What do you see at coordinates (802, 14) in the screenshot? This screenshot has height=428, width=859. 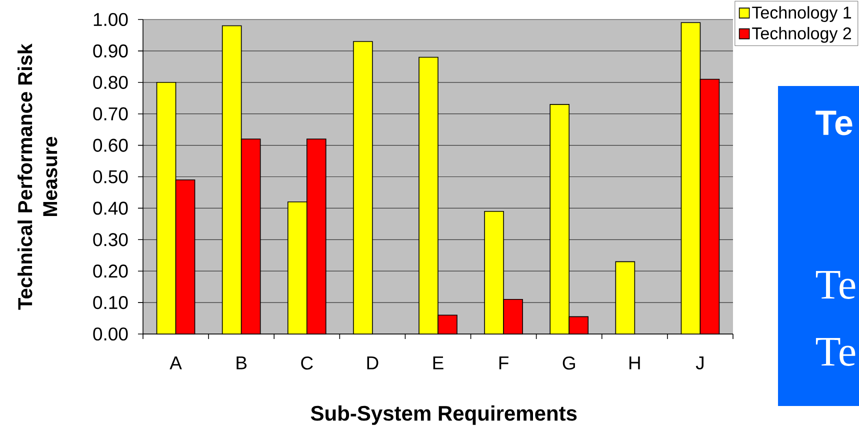 I see `legend-label: Technology 1` at bounding box center [802, 14].